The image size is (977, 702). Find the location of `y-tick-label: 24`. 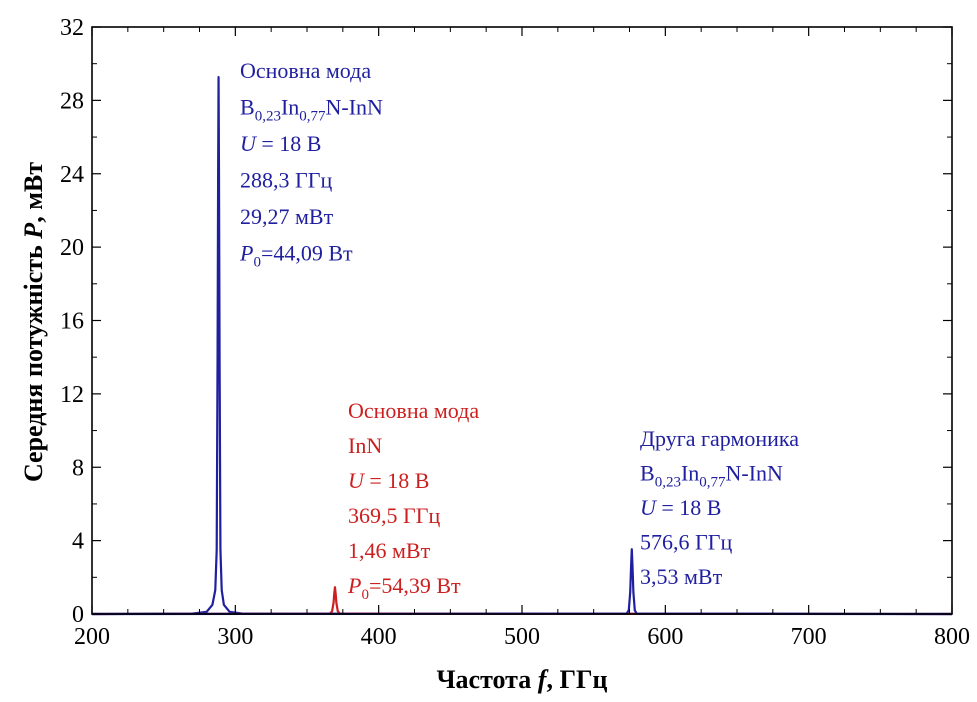

y-tick-label: 24 is located at coordinates (72, 175).